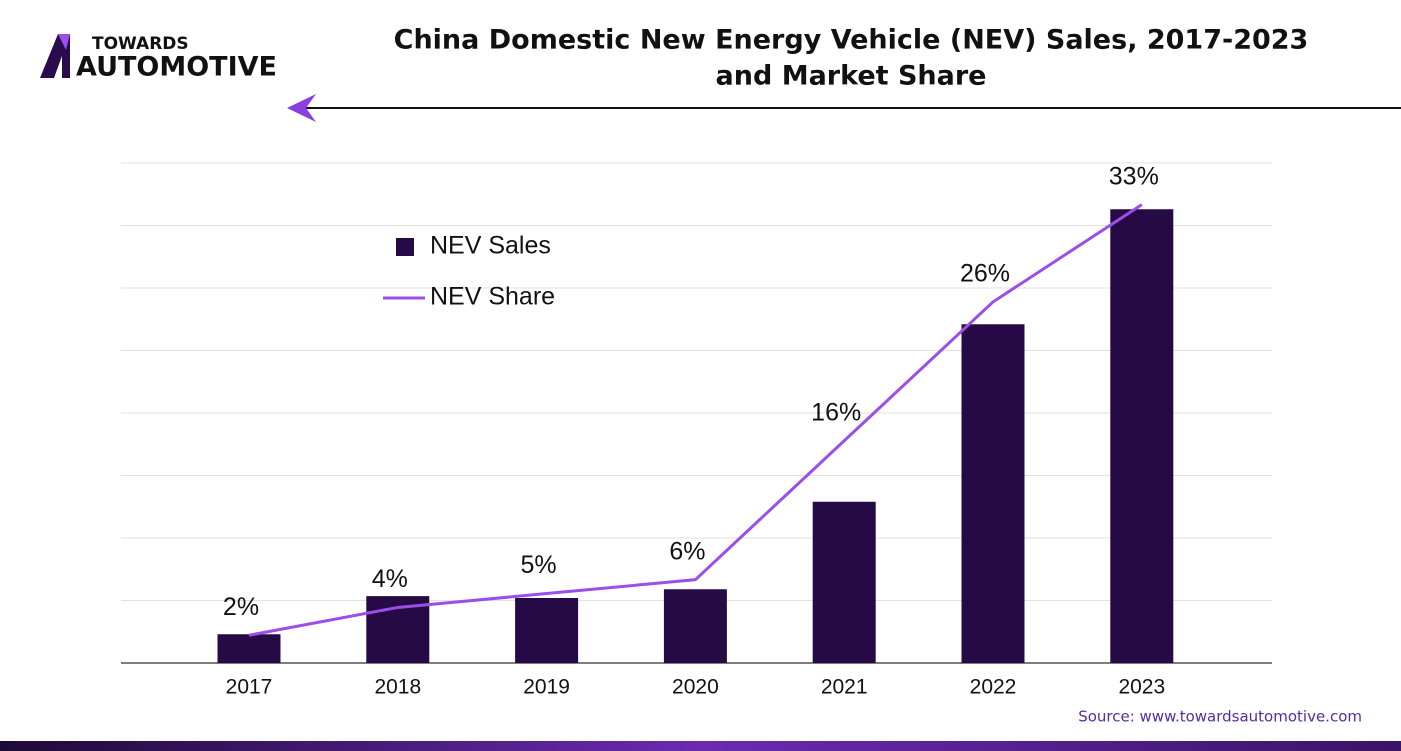 This screenshot has width=1401, height=751. What do you see at coordinates (546, 687) in the screenshot?
I see `x-tick-label: 2019` at bounding box center [546, 687].